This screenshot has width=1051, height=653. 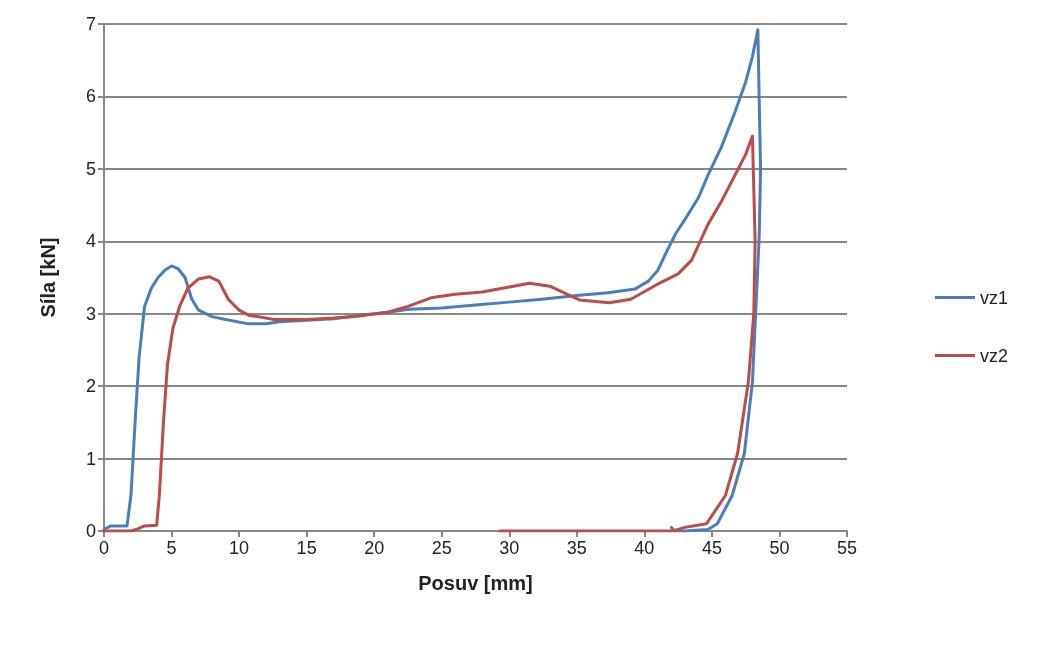 What do you see at coordinates (90, 386) in the screenshot?
I see `y-tick-label: 2` at bounding box center [90, 386].